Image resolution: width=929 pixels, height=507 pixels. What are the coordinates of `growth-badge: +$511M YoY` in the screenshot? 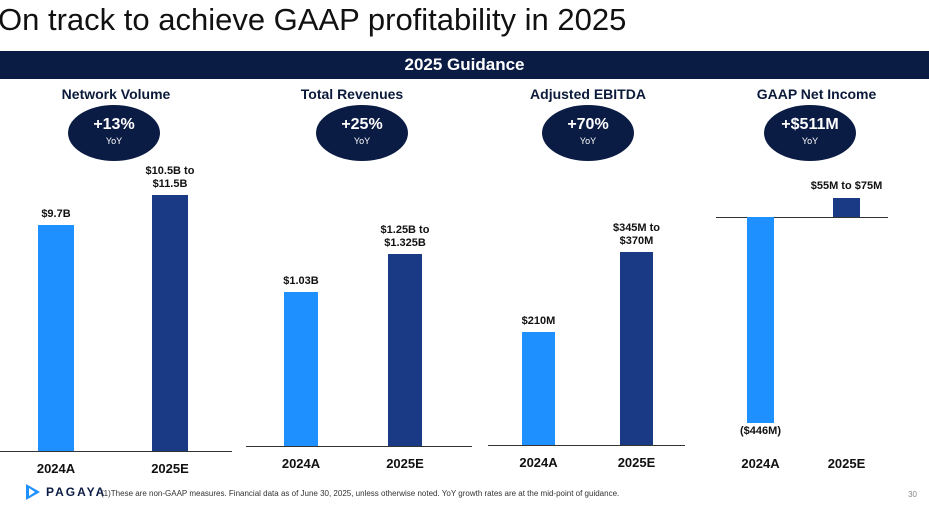 It's located at (810, 133).